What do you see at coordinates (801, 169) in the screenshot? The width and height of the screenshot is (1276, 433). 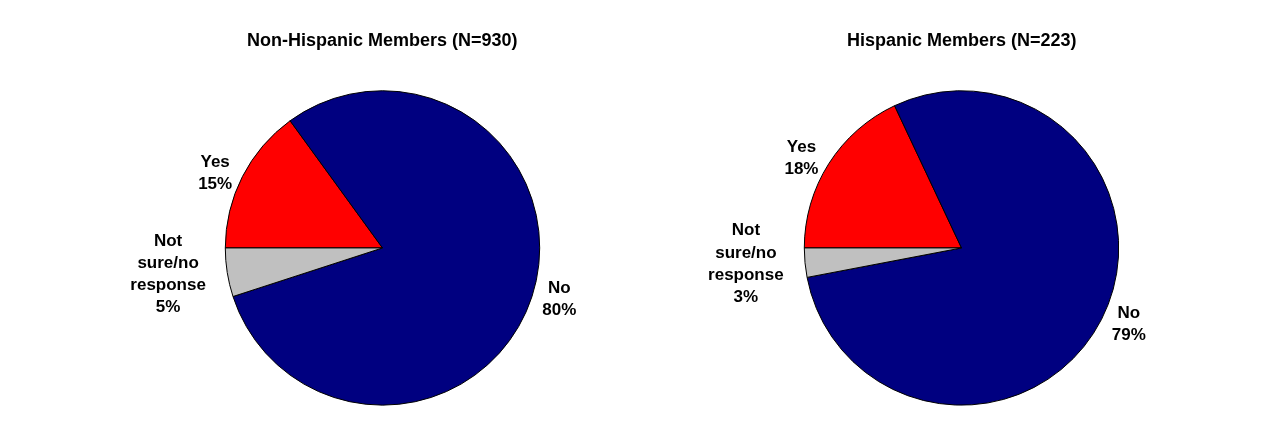 I see `data-label: 18%` at bounding box center [801, 169].